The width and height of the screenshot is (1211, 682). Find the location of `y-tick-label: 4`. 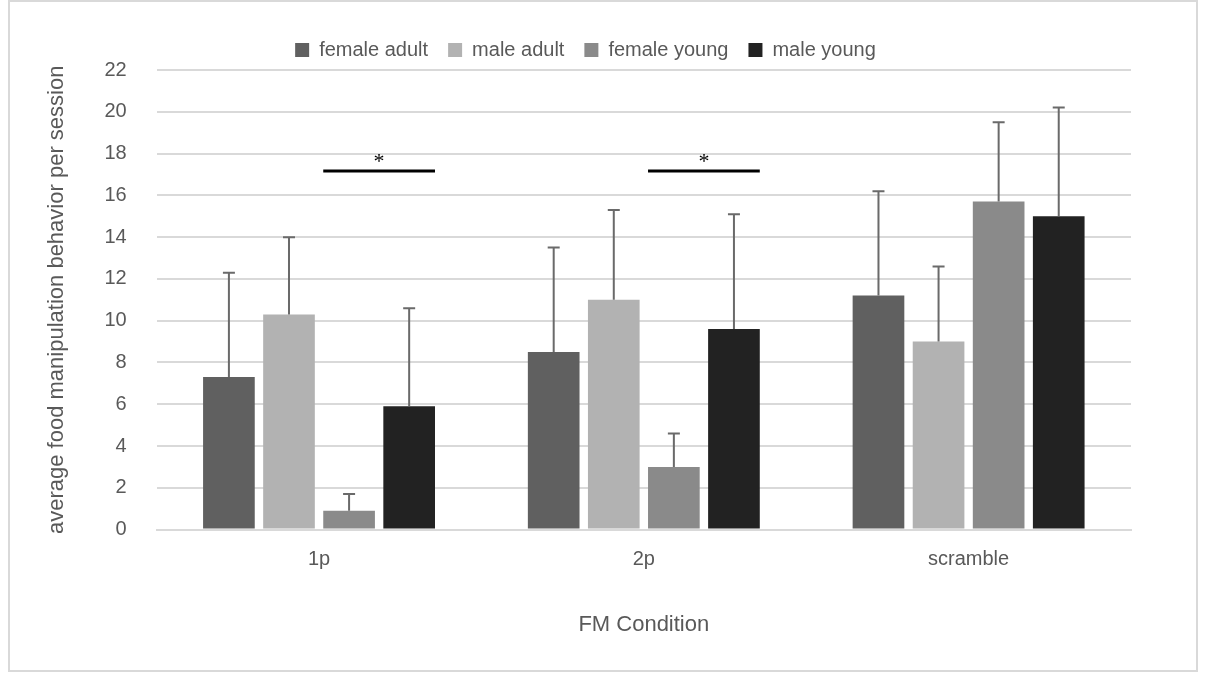

y-tick-label: 4 is located at coordinates (121, 444).